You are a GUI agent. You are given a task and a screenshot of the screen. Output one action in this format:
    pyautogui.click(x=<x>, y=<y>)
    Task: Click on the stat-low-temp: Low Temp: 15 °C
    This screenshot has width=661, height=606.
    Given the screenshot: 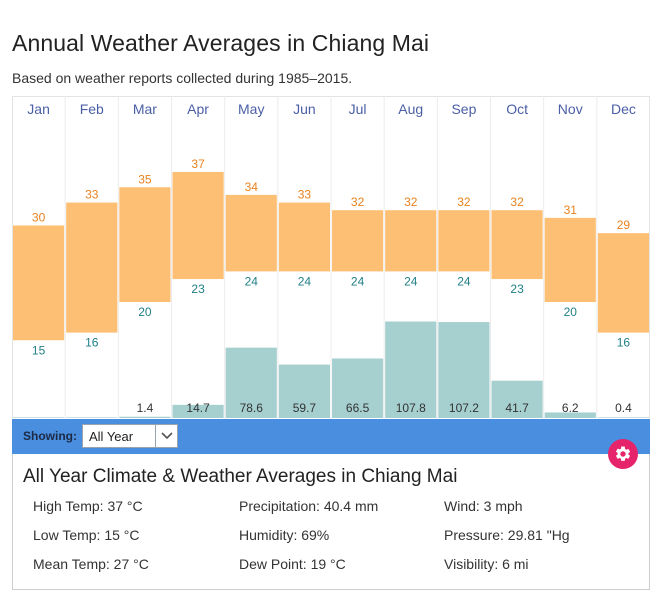 What is the action you would take?
    pyautogui.click(x=86, y=535)
    